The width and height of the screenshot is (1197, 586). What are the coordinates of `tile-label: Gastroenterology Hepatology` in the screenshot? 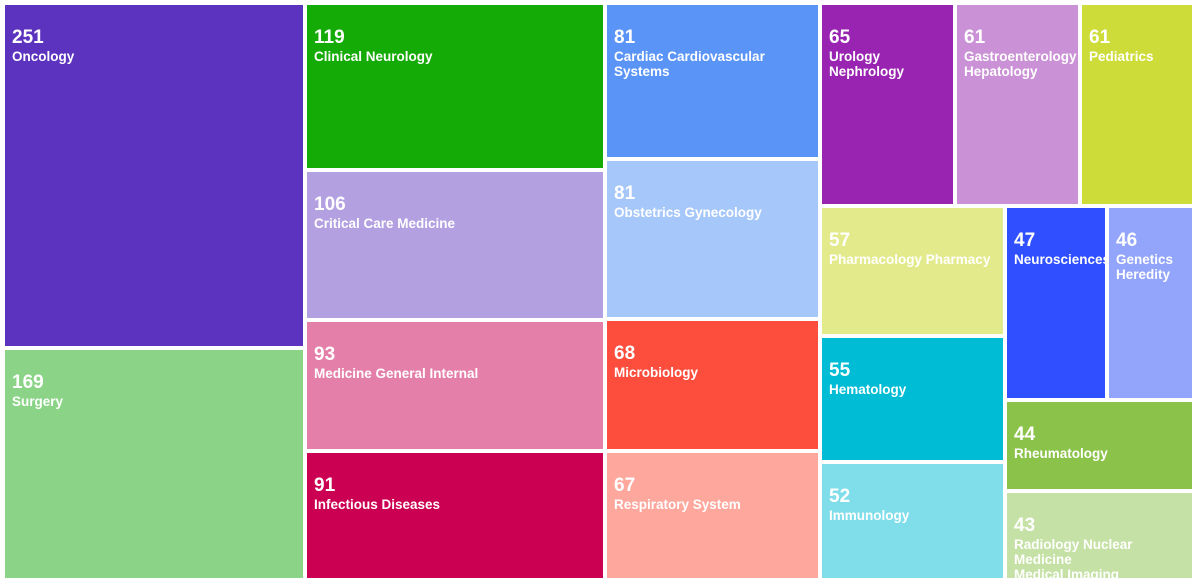 It's located at (1020, 64).